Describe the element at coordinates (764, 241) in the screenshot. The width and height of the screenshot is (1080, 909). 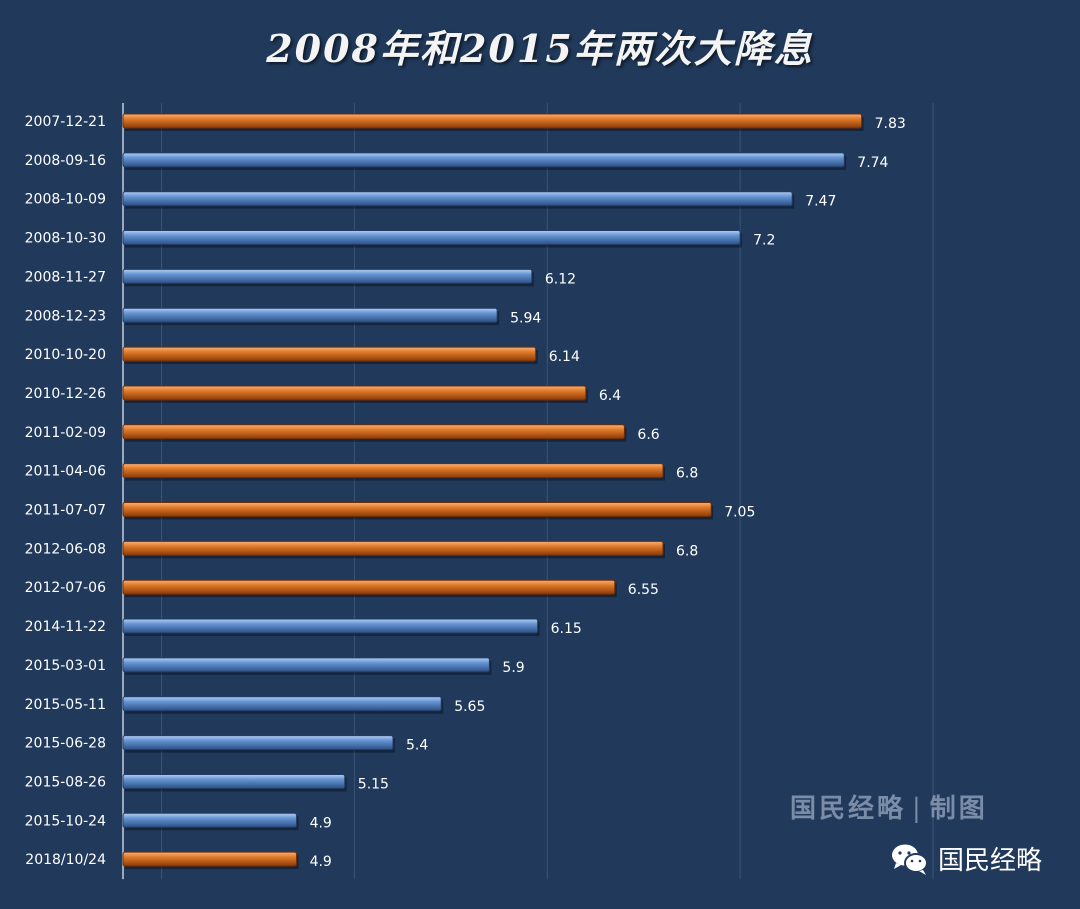
I see `value-label: 7.2` at that location.